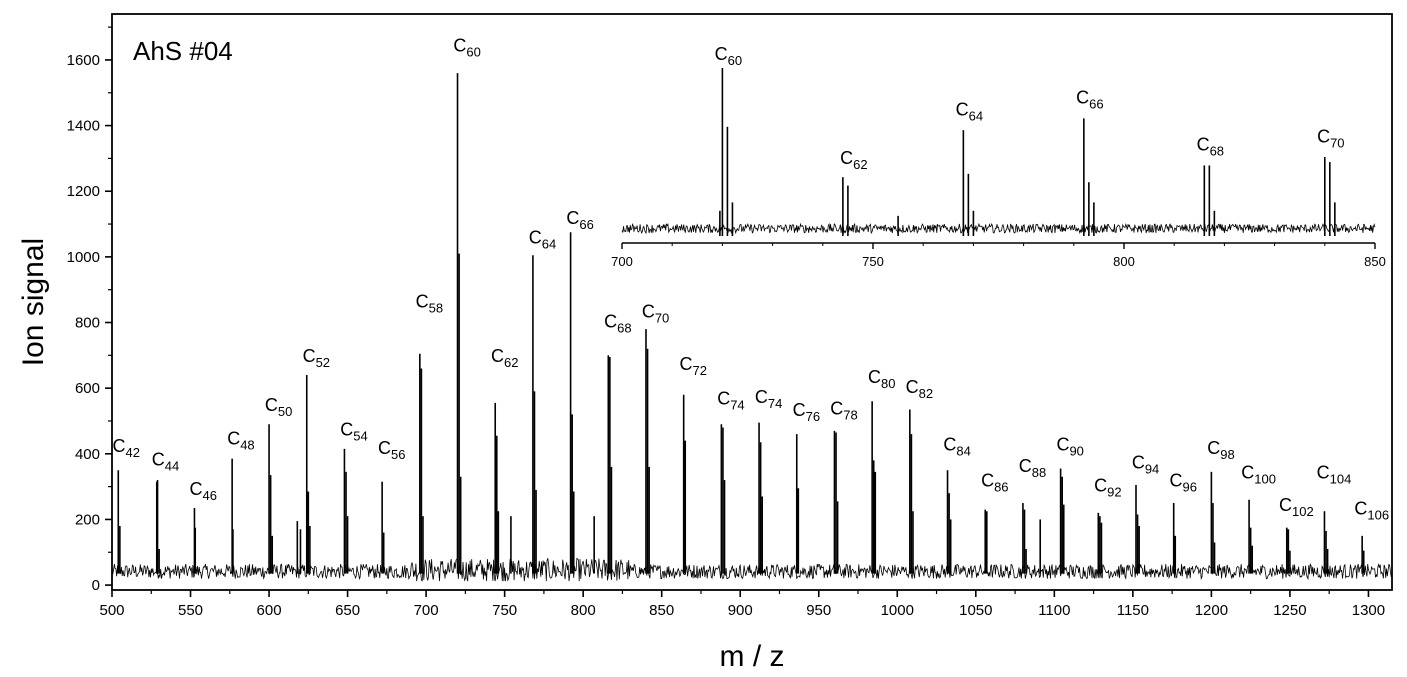 The height and width of the screenshot is (677, 1407). What do you see at coordinates (126, 448) in the screenshot?
I see `peak-label: C42` at bounding box center [126, 448].